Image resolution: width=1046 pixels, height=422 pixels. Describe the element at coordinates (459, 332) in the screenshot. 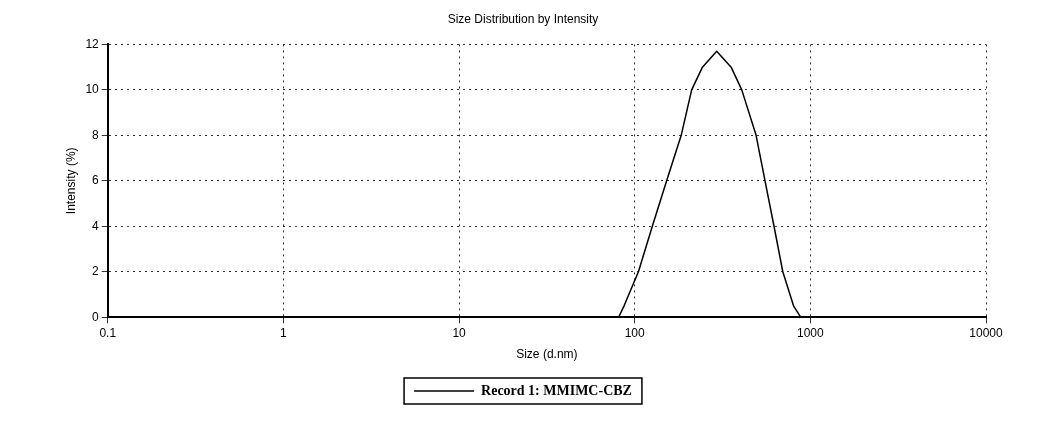

I see `x-tick-label: 10` at that location.